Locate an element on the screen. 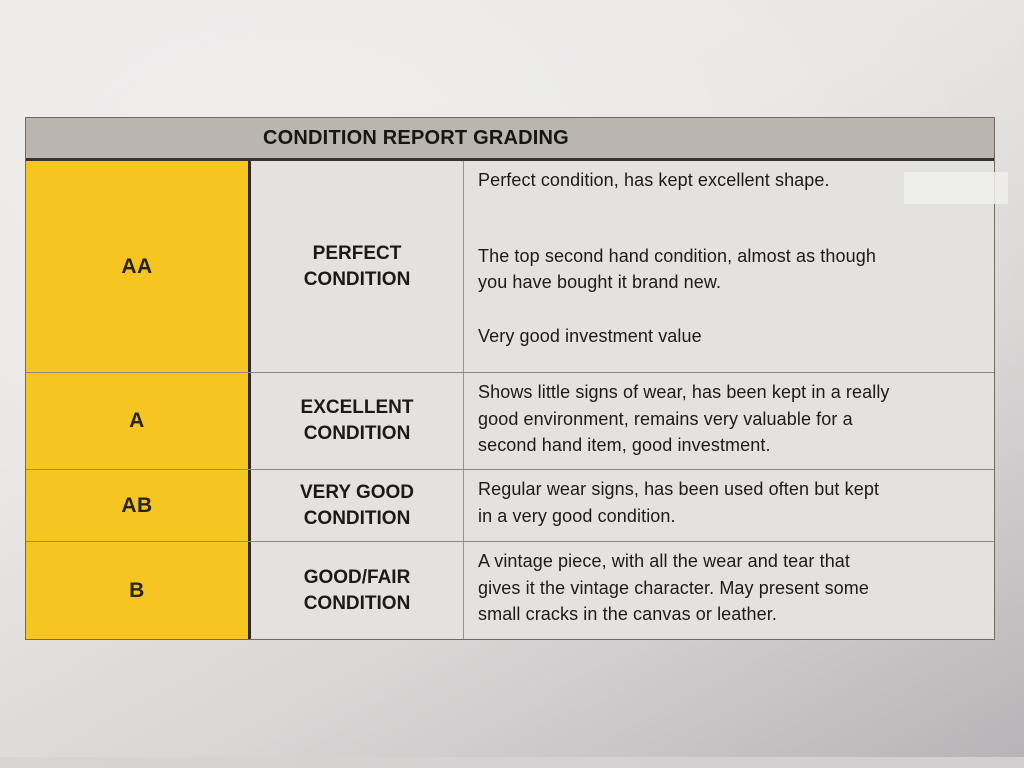  condition-name: GOOD/FAIR CONDITION is located at coordinates (357, 590).